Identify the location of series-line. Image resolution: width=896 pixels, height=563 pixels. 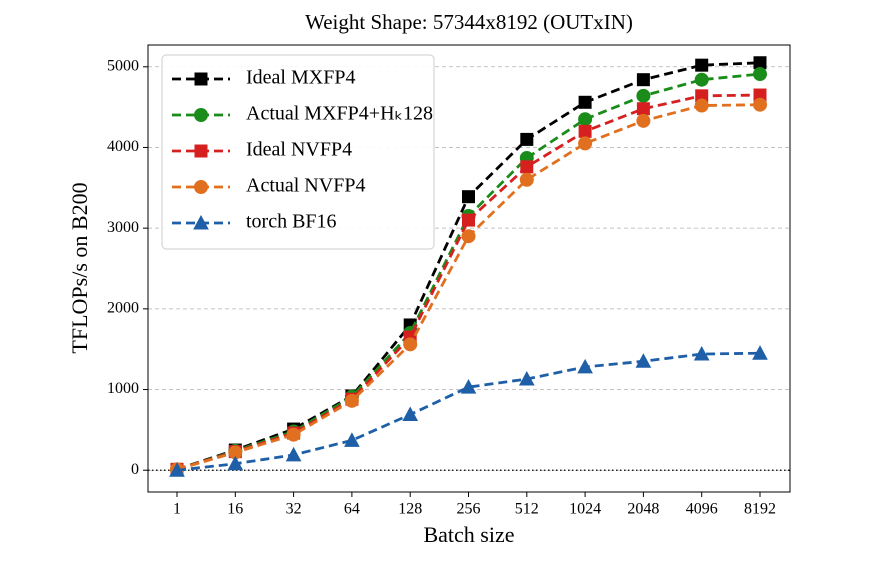
(468, 411).